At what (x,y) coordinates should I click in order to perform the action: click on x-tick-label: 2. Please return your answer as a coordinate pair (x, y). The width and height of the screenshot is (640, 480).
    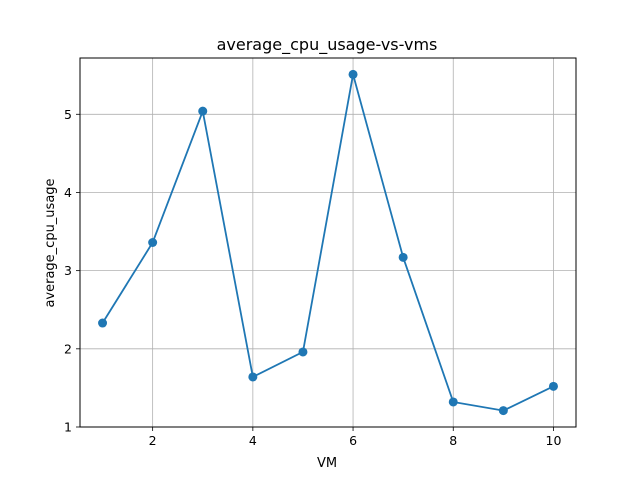
    Looking at the image, I should click on (153, 440).